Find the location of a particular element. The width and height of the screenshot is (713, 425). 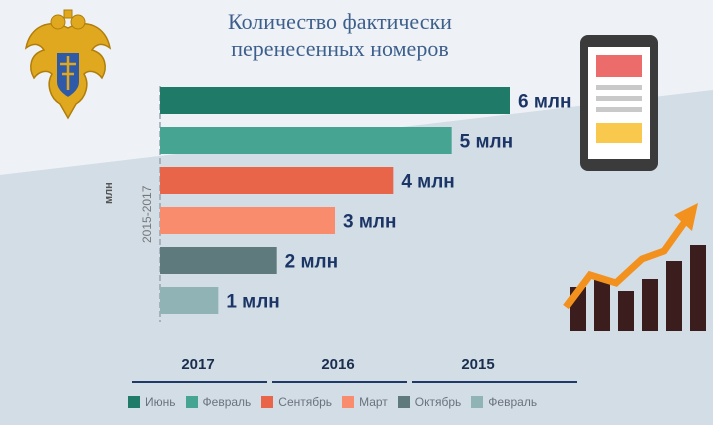

bar-value-label-4: 3 млн is located at coordinates (369, 222).